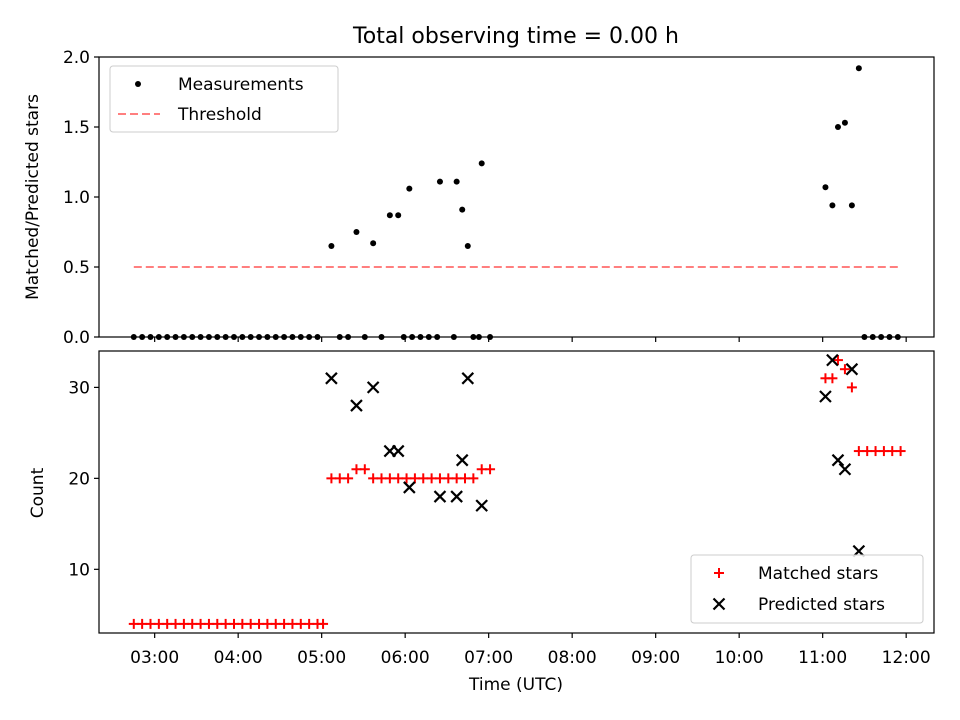  Describe the element at coordinates (79, 479) in the screenshot. I see `bottom-y-tick-label: 20` at that location.